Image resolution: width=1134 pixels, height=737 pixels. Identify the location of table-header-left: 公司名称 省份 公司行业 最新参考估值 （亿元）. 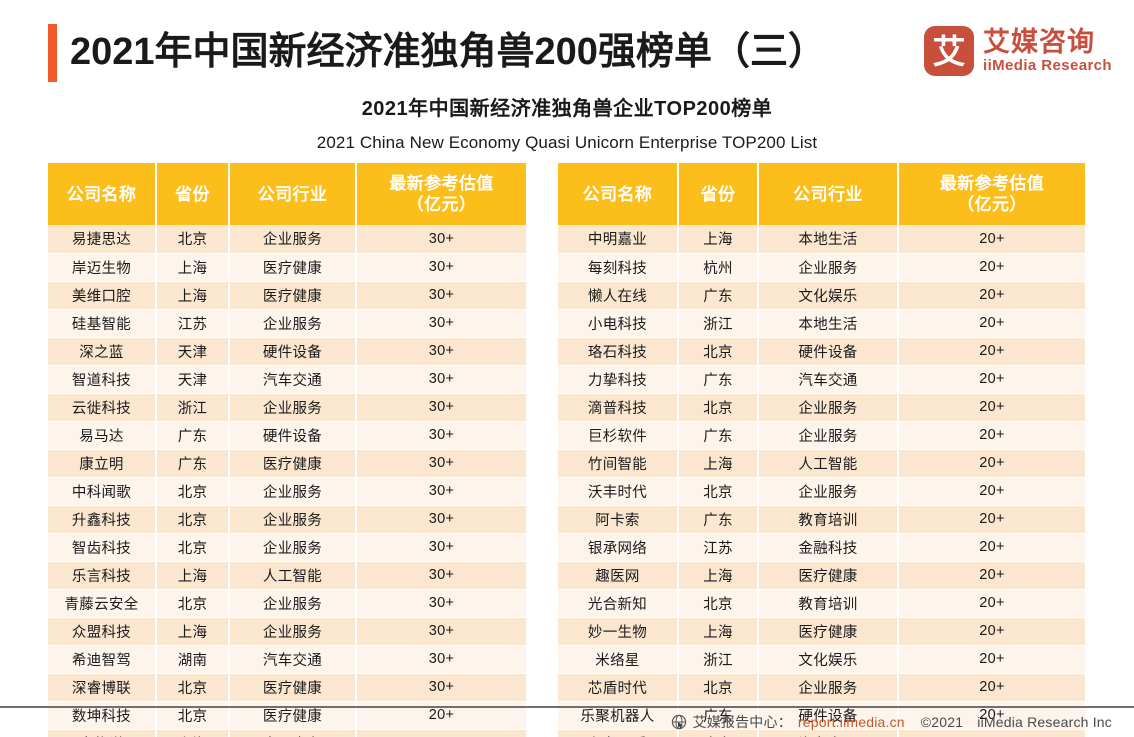
(287, 194).